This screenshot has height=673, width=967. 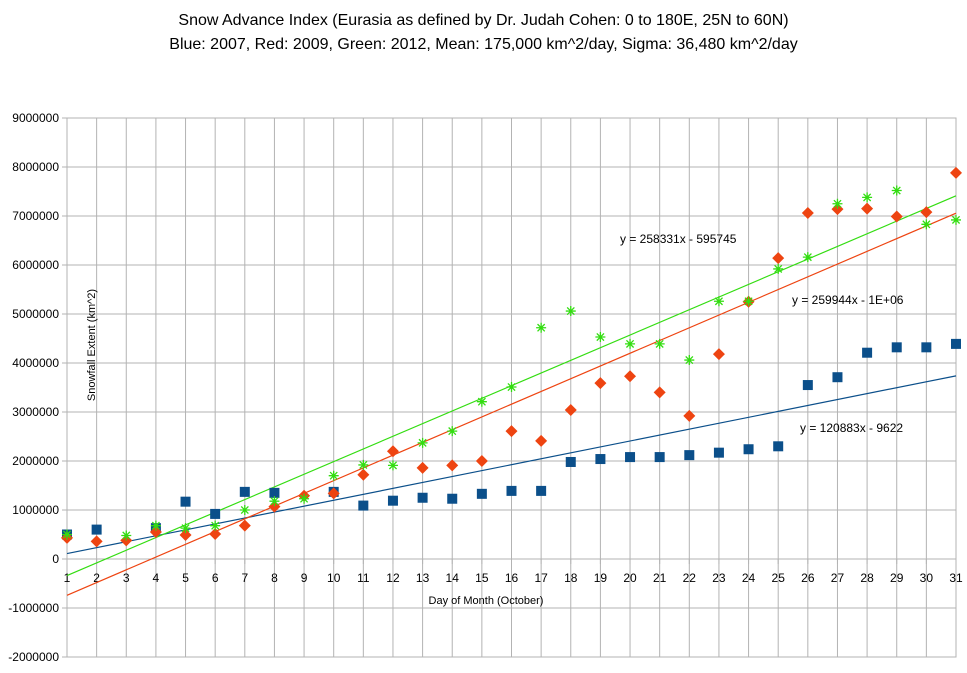 I want to click on y-tick-label: 2000000, so click(x=35, y=461).